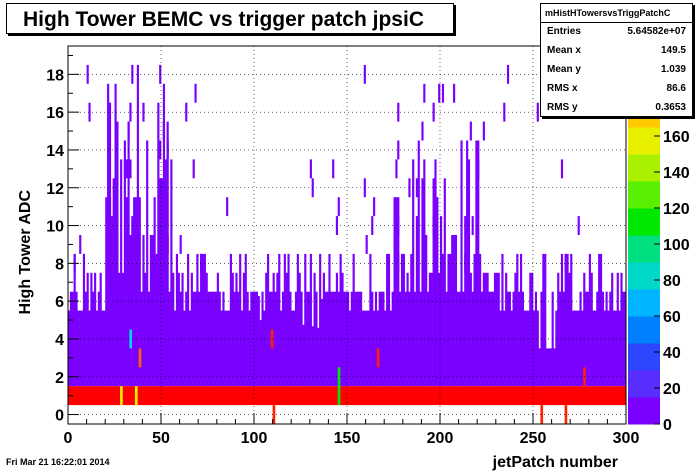 The image size is (696, 472). What do you see at coordinates (676, 173) in the screenshot?
I see `palette-tick-label: 140` at bounding box center [676, 173].